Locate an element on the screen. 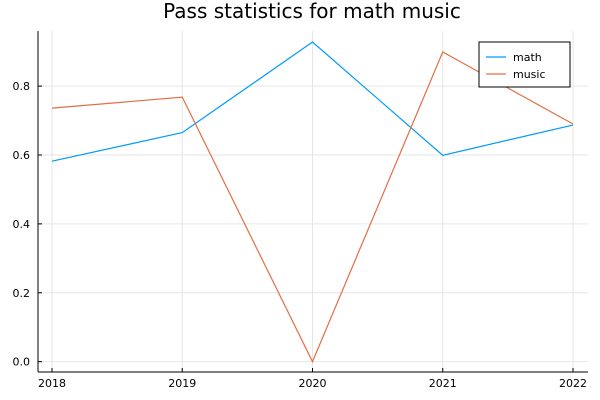 This screenshot has height=400, width=600. y-tick-label: 0.8 is located at coordinates (22, 86).